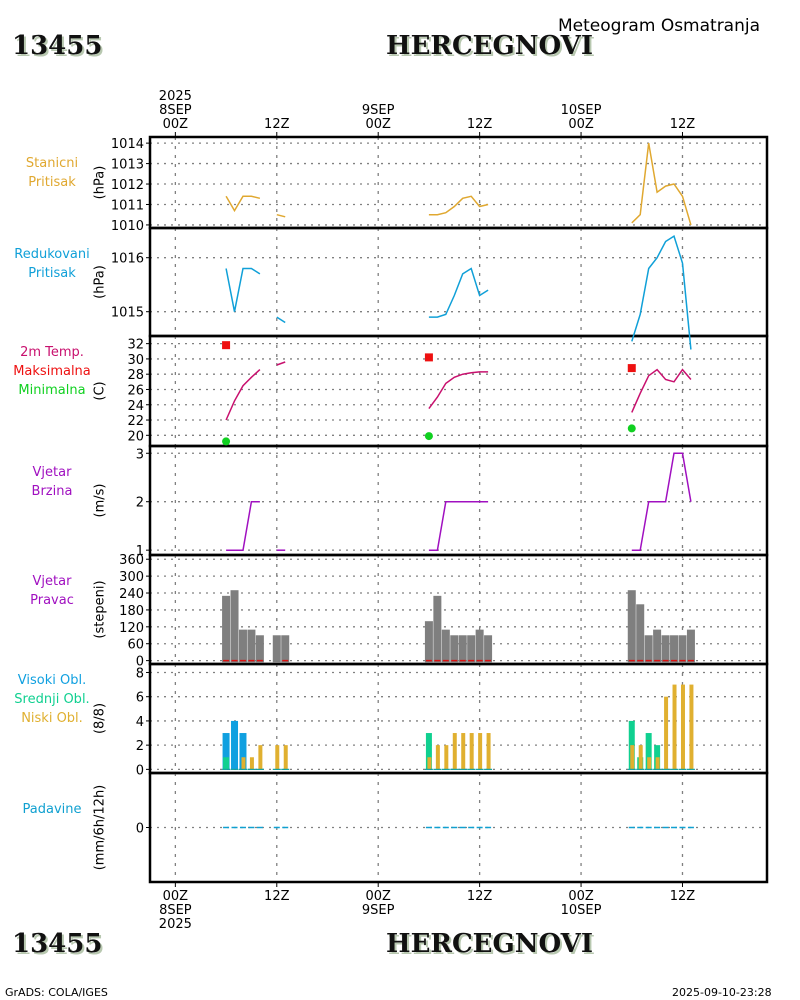 This screenshot has height=1000, width=800. Describe the element at coordinates (378, 110) in the screenshot. I see `x-tick-label-top: 9SEP` at that location.